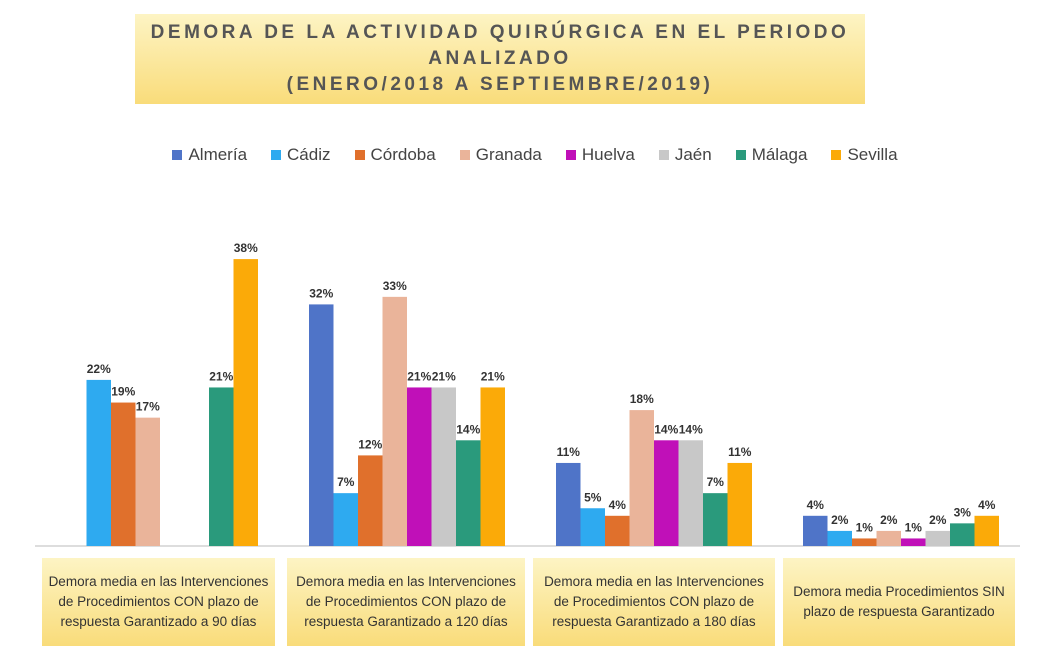 Image resolution: width=1043 pixels, height=659 pixels. What do you see at coordinates (693, 154) in the screenshot?
I see `legend-label: Jaén` at bounding box center [693, 154].